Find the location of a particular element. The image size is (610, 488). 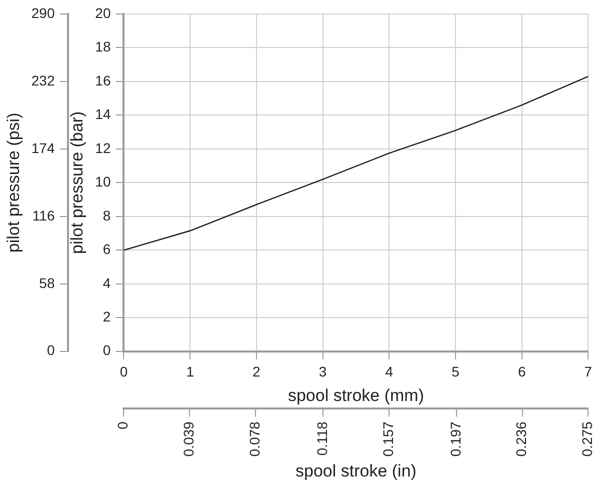

x-tick-label: 3 is located at coordinates (322, 372).